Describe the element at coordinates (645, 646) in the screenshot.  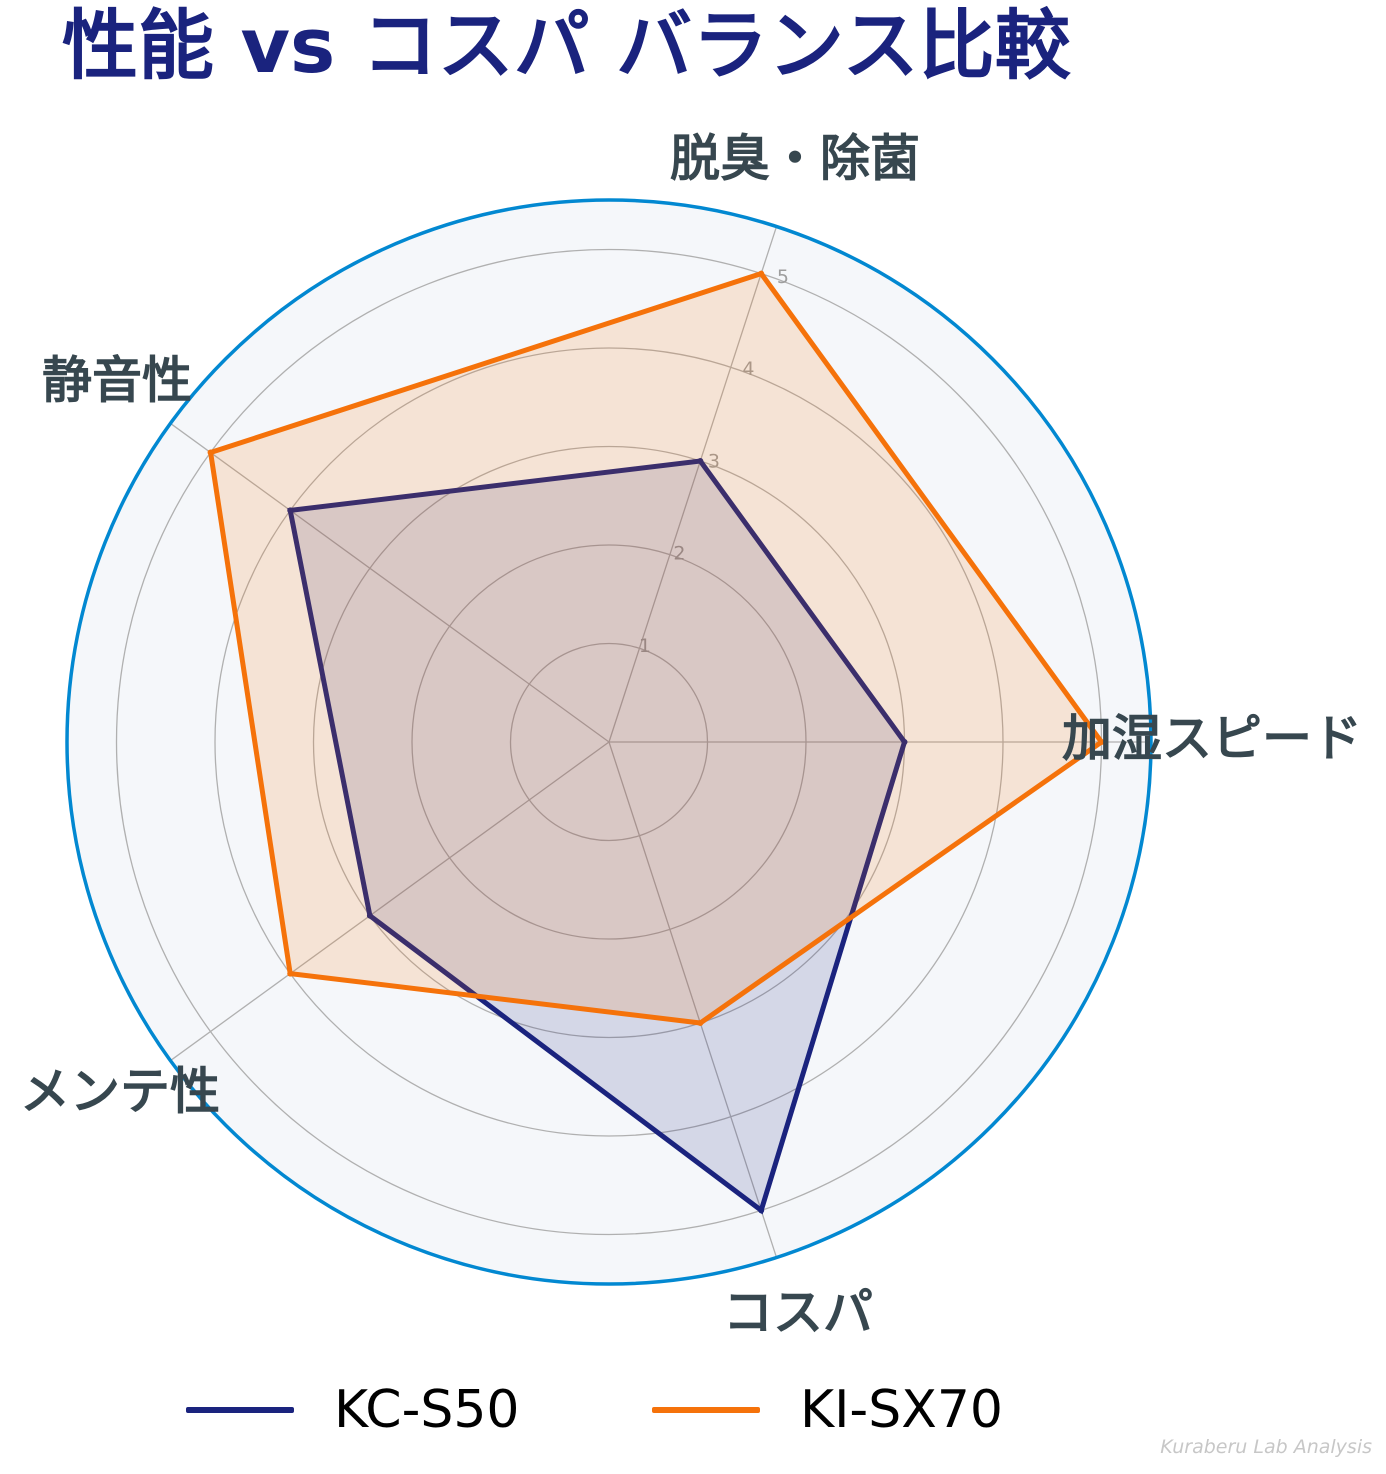
I see `radial-tick-label-1: 1` at that location.